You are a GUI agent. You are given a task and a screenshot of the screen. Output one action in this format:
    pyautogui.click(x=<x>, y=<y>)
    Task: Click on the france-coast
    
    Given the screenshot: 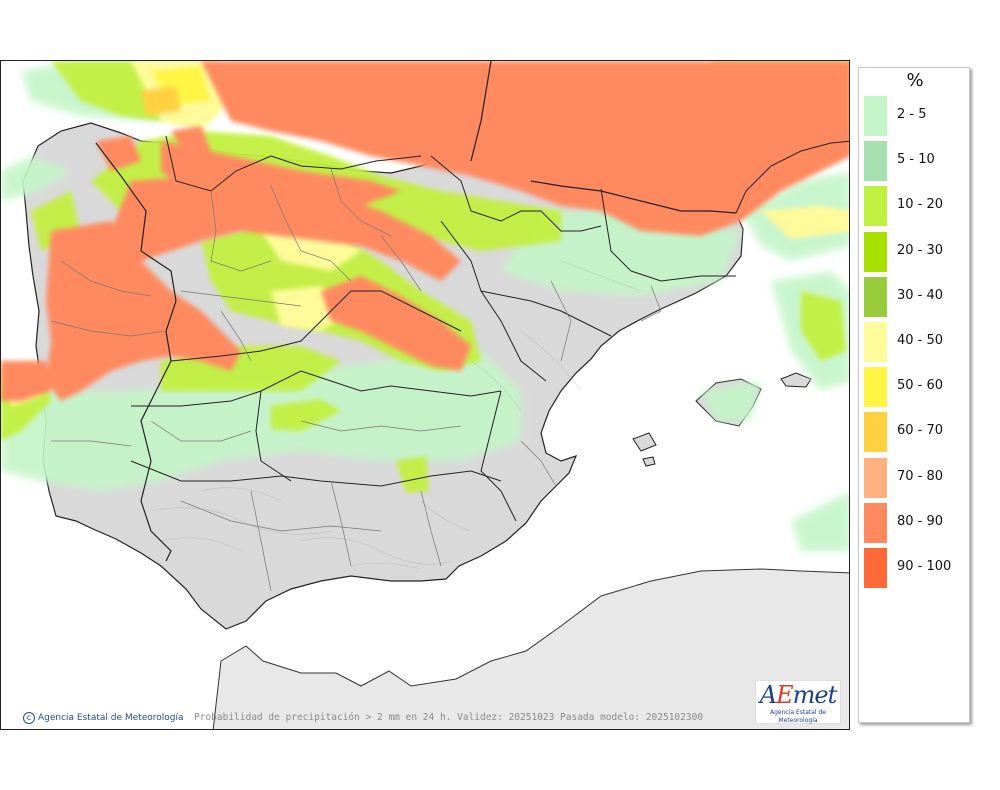 What is the action you would take?
    pyautogui.click(x=792, y=177)
    